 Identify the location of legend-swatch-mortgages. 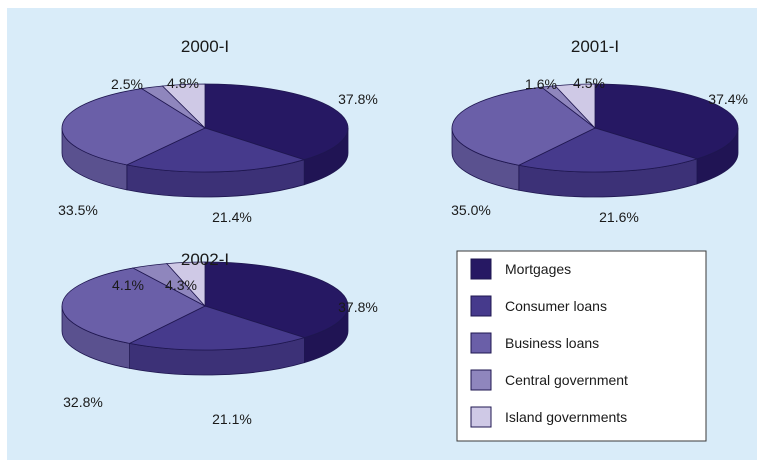
(481, 269).